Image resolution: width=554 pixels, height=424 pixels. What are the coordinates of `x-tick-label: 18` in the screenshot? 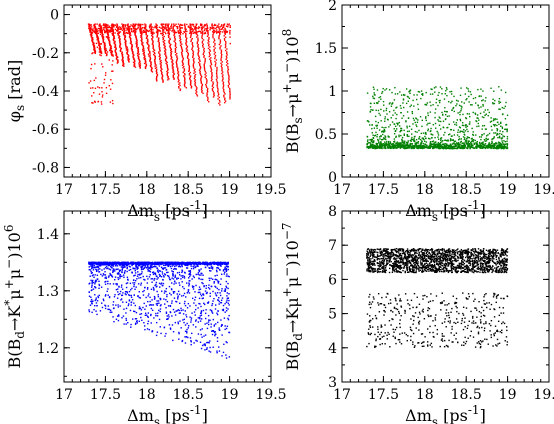 It's located at (147, 190).